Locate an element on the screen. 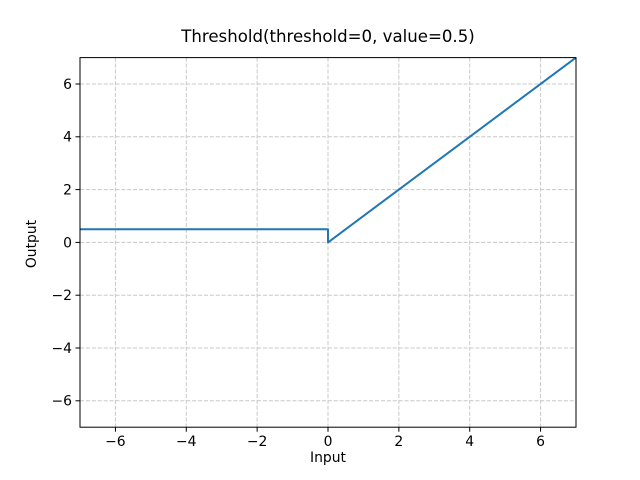 This screenshot has height=480, width=640. y-tick-label: −2 is located at coordinates (62, 296).